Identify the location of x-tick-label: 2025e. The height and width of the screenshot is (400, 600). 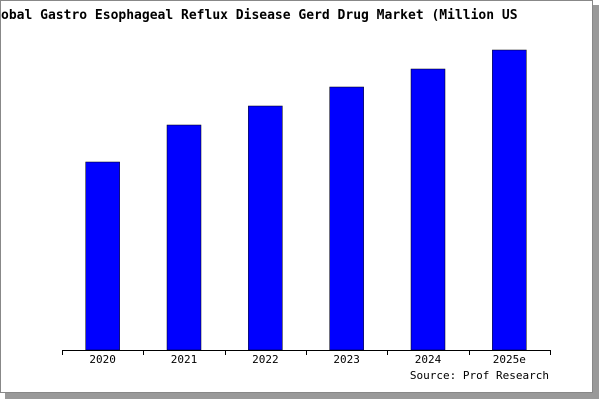
(509, 359).